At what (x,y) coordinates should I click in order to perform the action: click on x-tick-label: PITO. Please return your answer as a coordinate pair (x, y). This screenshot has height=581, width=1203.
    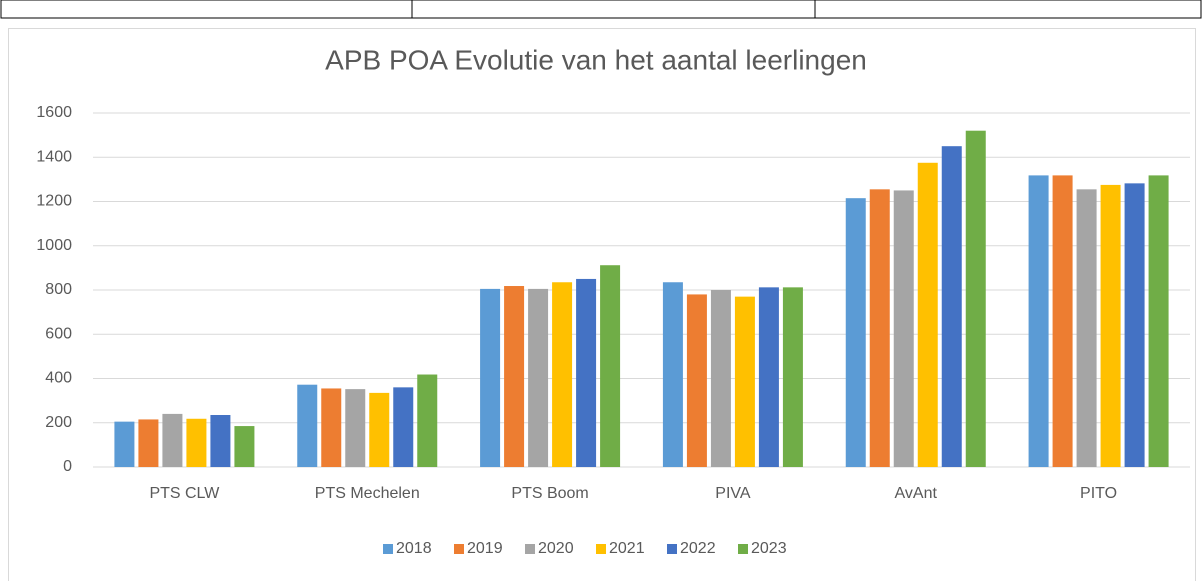
    Looking at the image, I should click on (1098, 493).